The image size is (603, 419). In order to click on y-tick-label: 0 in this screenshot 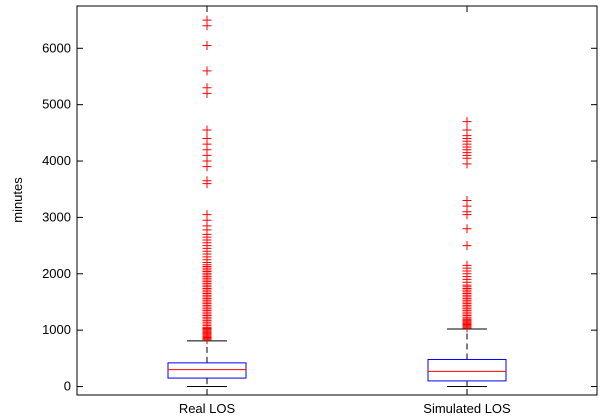, I will do `click(67, 386)`.